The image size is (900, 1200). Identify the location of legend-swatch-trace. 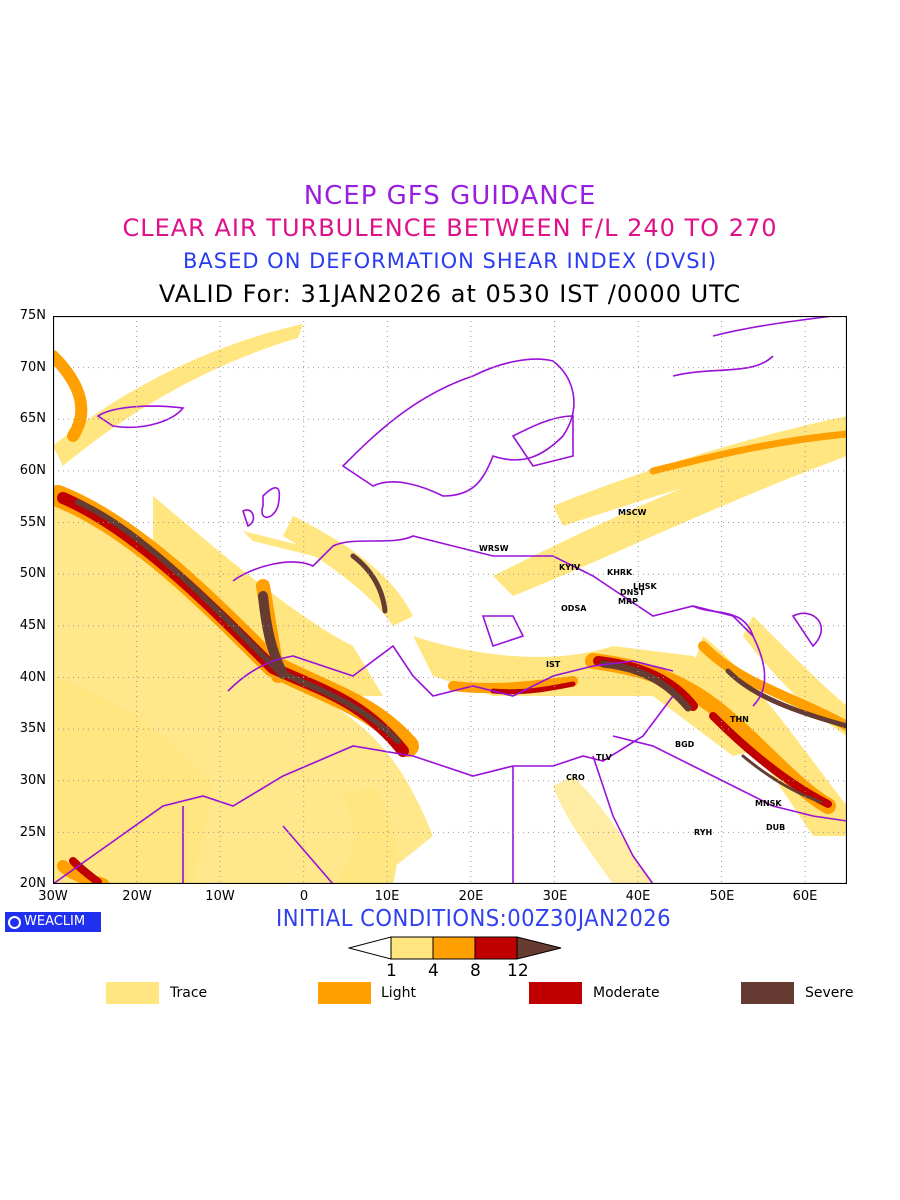
(132, 993).